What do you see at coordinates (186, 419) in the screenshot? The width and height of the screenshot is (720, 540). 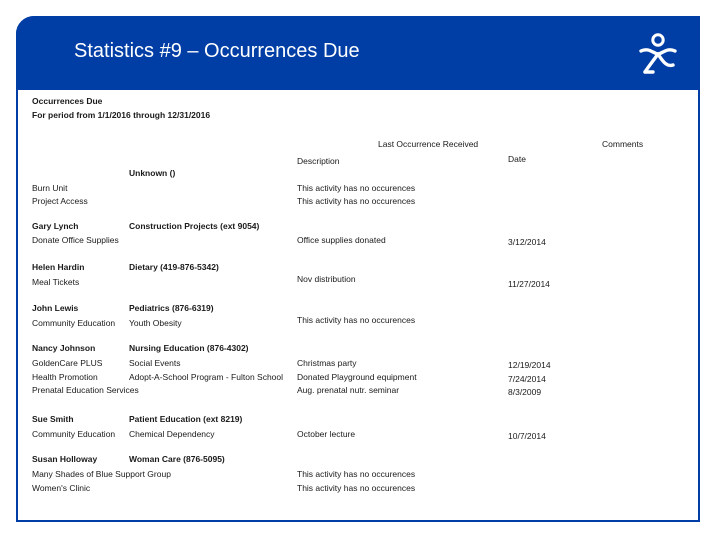 I see `group-department: Patient Education (ext 8219)` at bounding box center [186, 419].